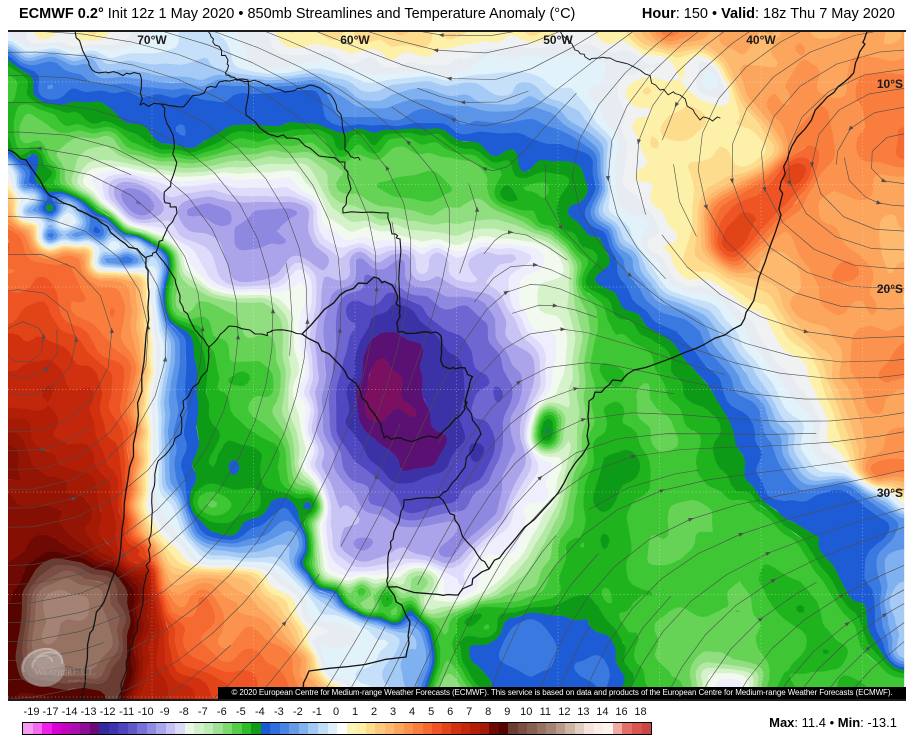 This screenshot has height=750, width=914. What do you see at coordinates (80, 671) in the screenshot?
I see `svg-text: BELL` at bounding box center [80, 671].